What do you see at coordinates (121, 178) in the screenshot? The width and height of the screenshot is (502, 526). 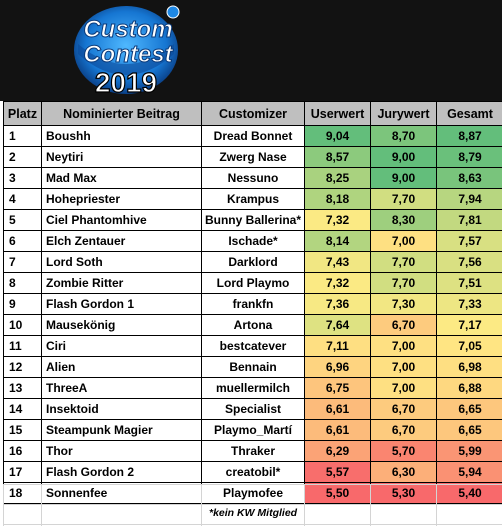 I see `cell-beitrag: Mad Max` at bounding box center [121, 178].